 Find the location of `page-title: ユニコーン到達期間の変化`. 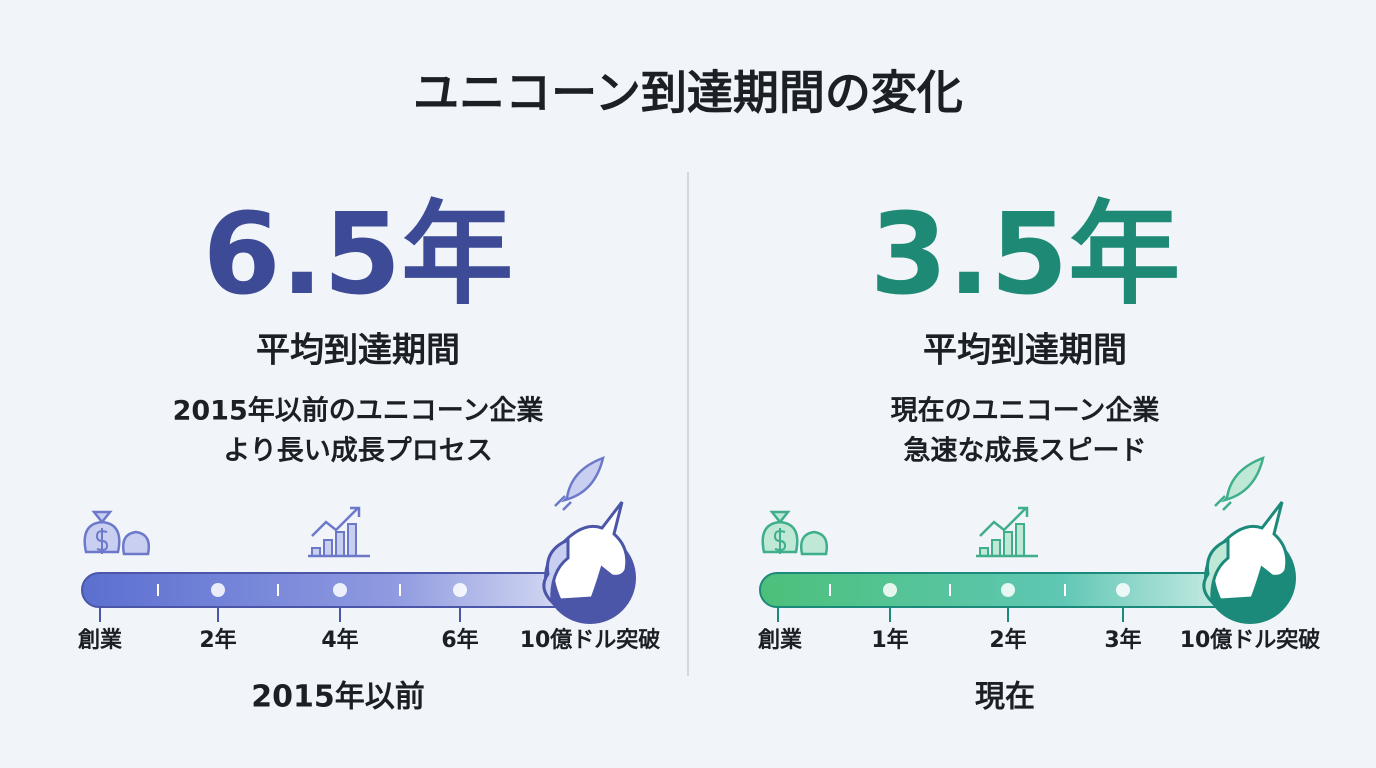

page-title: ユニコーン到達期間の変化 is located at coordinates (688, 93).